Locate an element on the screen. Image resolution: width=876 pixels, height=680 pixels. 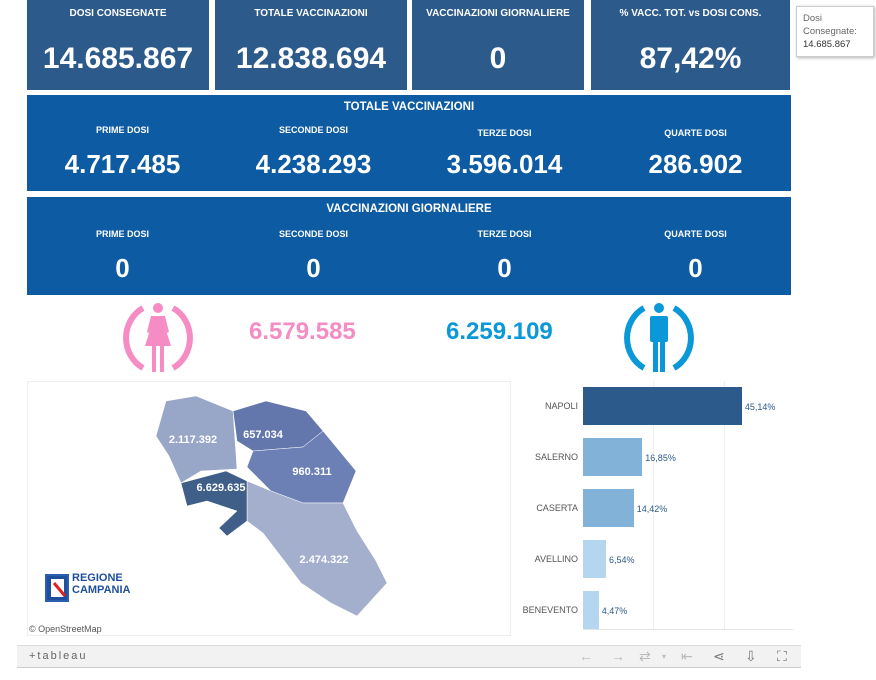
tile-vaccinazioni-giornaliere: VACCINAZIONI GIORNALIERE 0 is located at coordinates (498, 45).